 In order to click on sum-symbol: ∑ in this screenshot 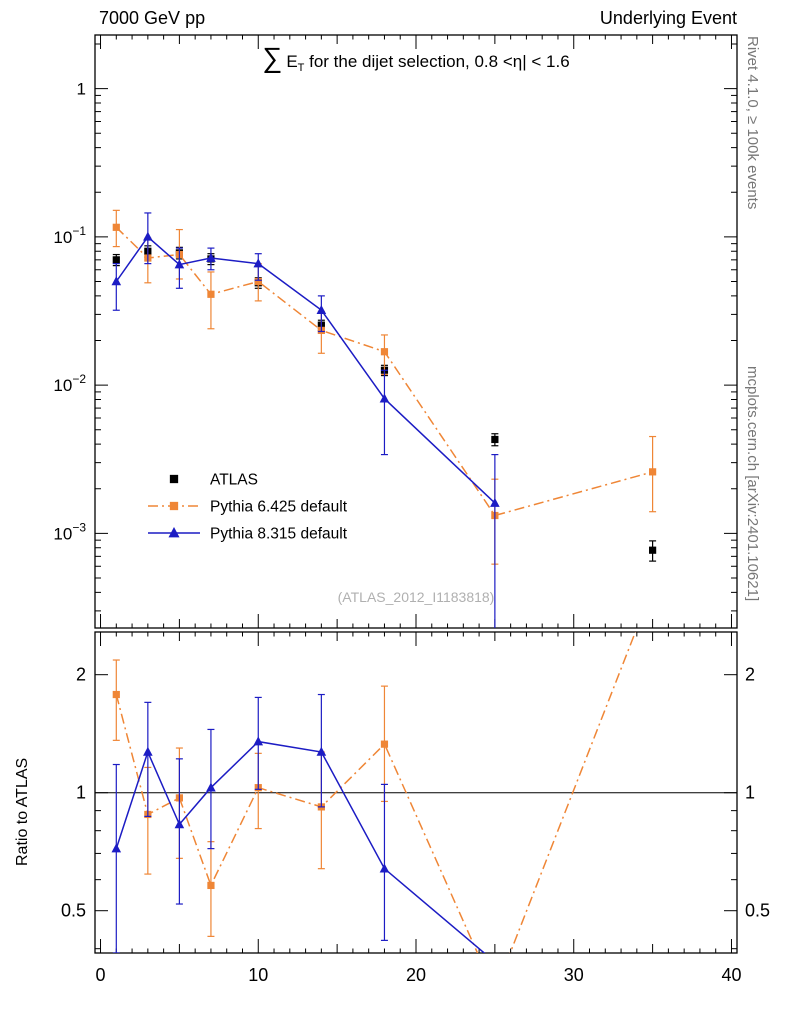, I will do `click(272, 57)`.